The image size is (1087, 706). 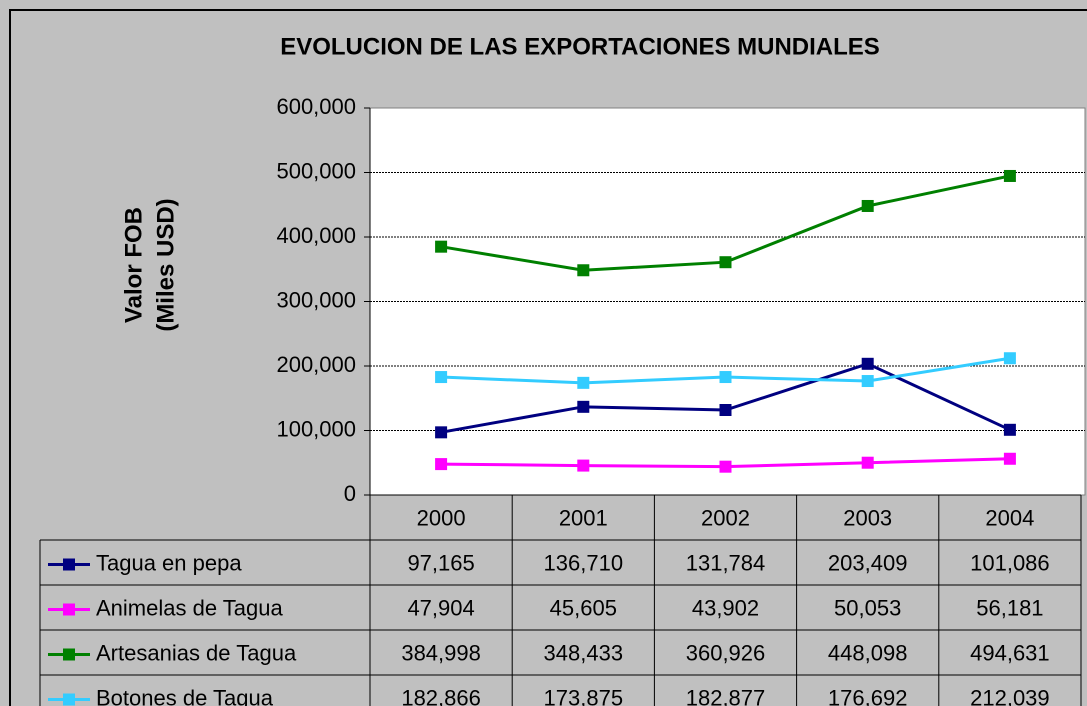 I want to click on data-table-value: 448,098, so click(x=868, y=652).